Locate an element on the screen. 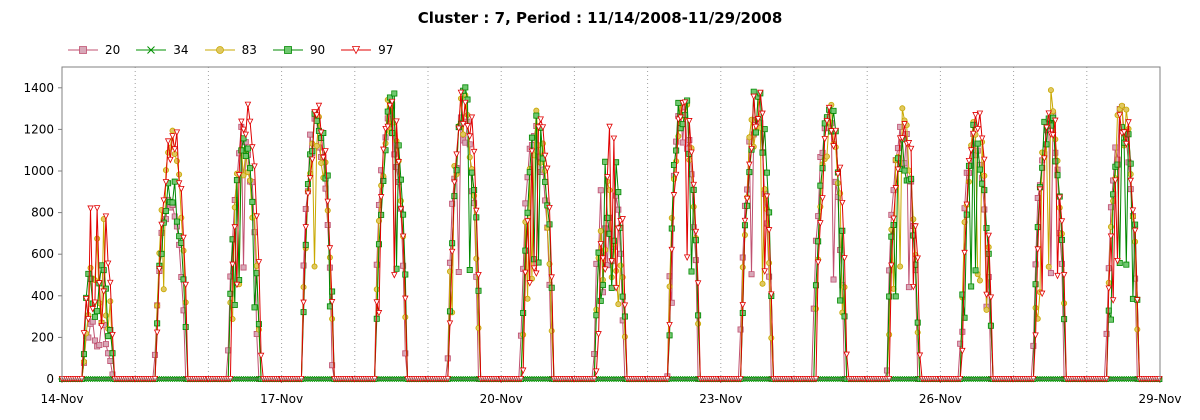  x-tick-label: 23-Nov is located at coordinates (720, 399).